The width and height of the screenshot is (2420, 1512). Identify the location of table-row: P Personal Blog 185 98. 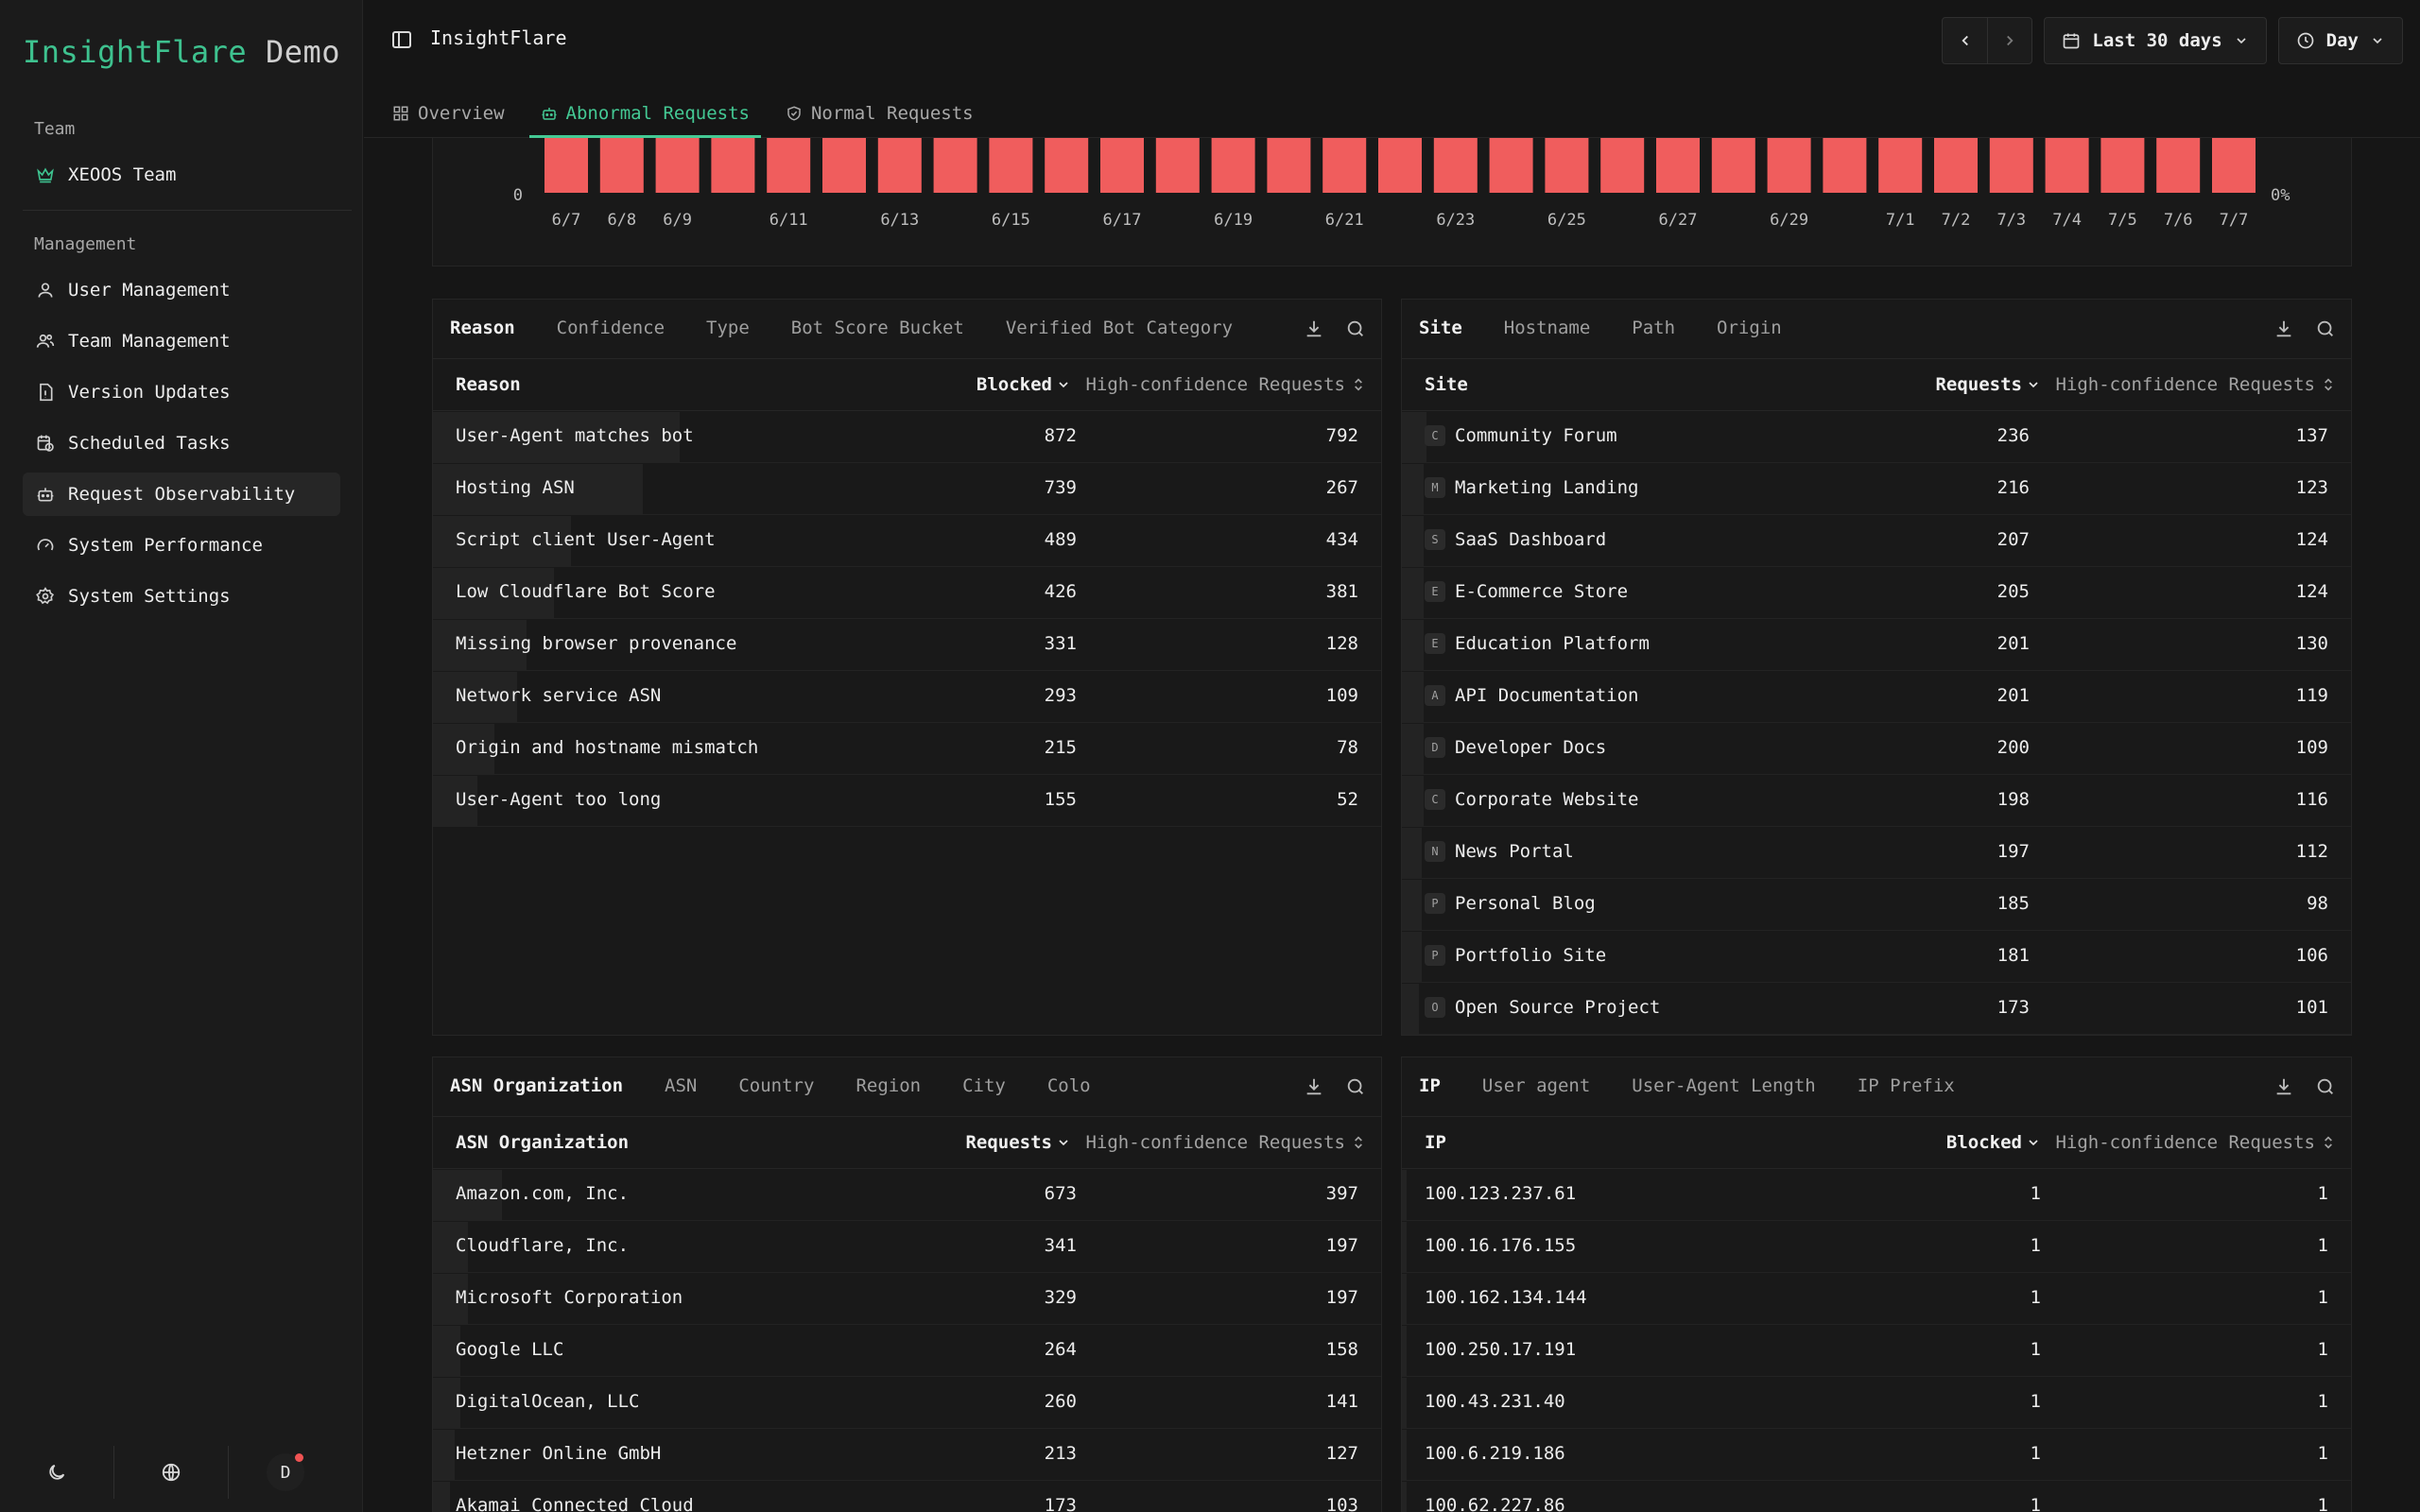
(1876, 905).